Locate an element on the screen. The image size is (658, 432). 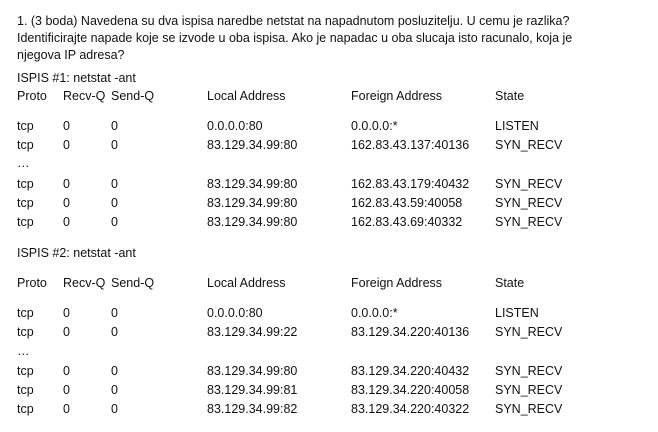
cell-foreign-address: 83.129.34.220:40432 is located at coordinates (410, 371).